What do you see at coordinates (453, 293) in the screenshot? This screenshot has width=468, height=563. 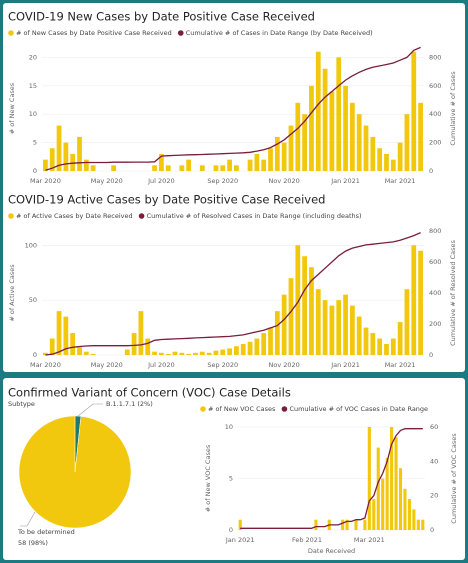 I see `y2-axis-title: Cumulative # of Resolved Cases` at bounding box center [453, 293].